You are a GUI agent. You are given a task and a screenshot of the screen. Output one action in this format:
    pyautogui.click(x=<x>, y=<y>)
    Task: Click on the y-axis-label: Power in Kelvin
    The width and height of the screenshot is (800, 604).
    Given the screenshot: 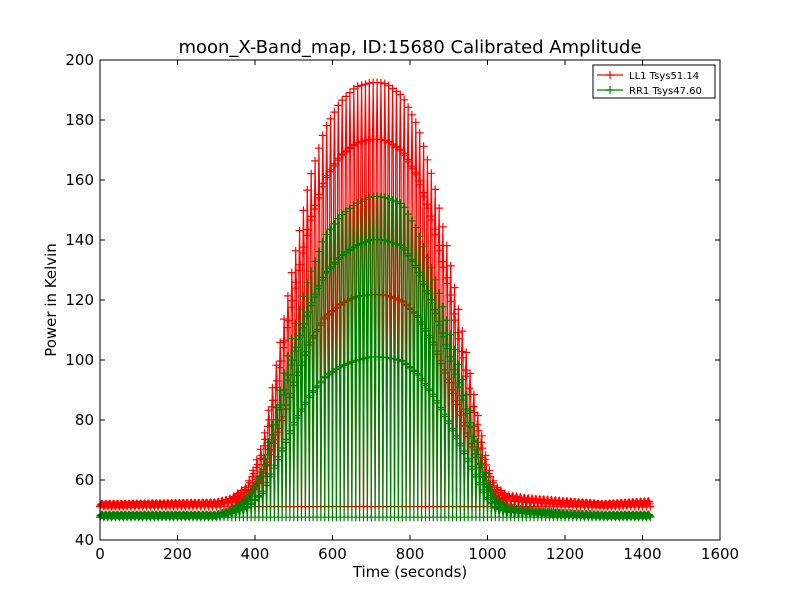 What is the action you would take?
    pyautogui.click(x=51, y=300)
    